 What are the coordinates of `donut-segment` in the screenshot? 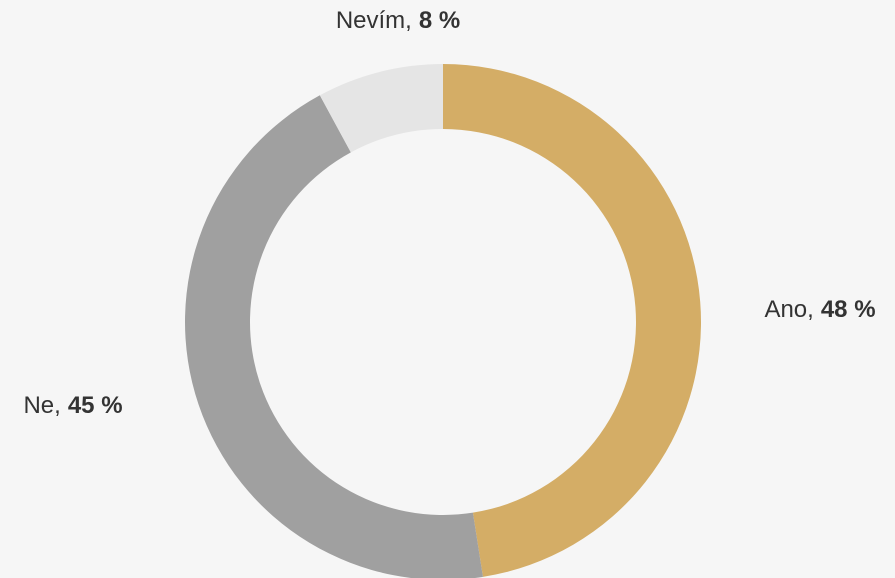 It's located at (381, 108).